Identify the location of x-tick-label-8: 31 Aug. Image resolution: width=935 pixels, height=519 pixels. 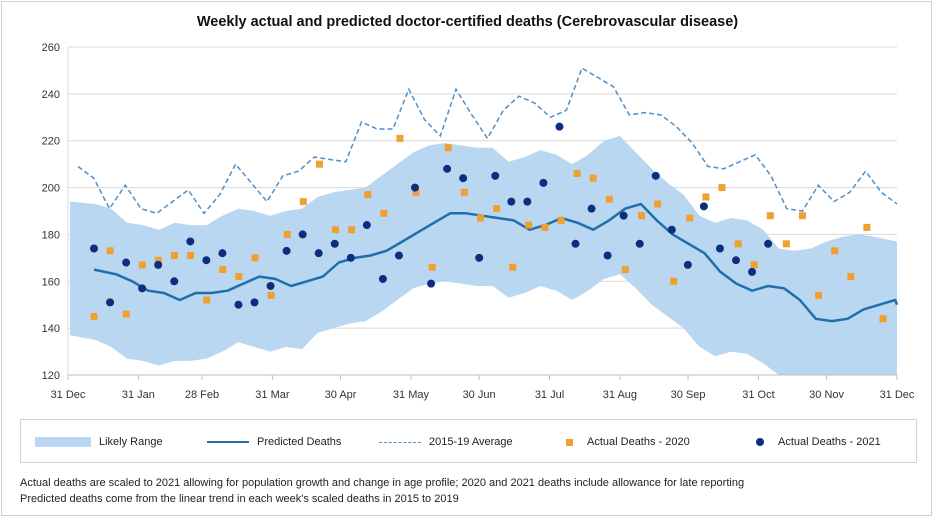
(620, 395).